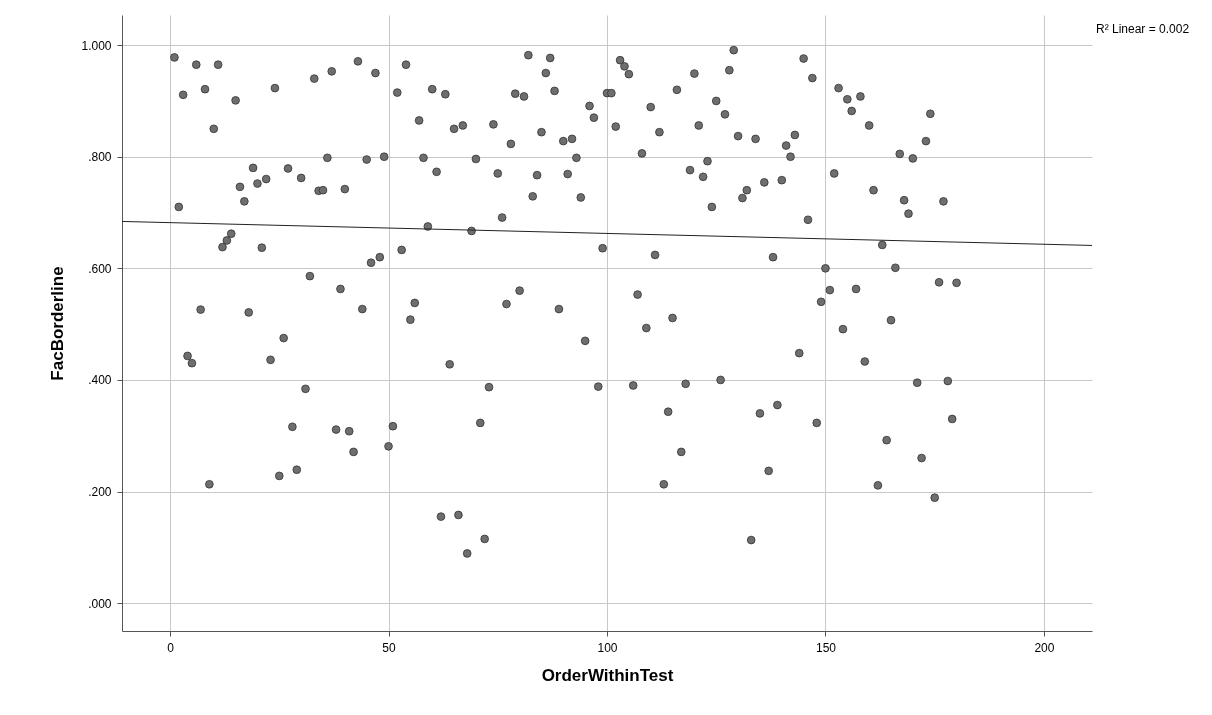  I want to click on y-tick-label: .000, so click(100, 603).